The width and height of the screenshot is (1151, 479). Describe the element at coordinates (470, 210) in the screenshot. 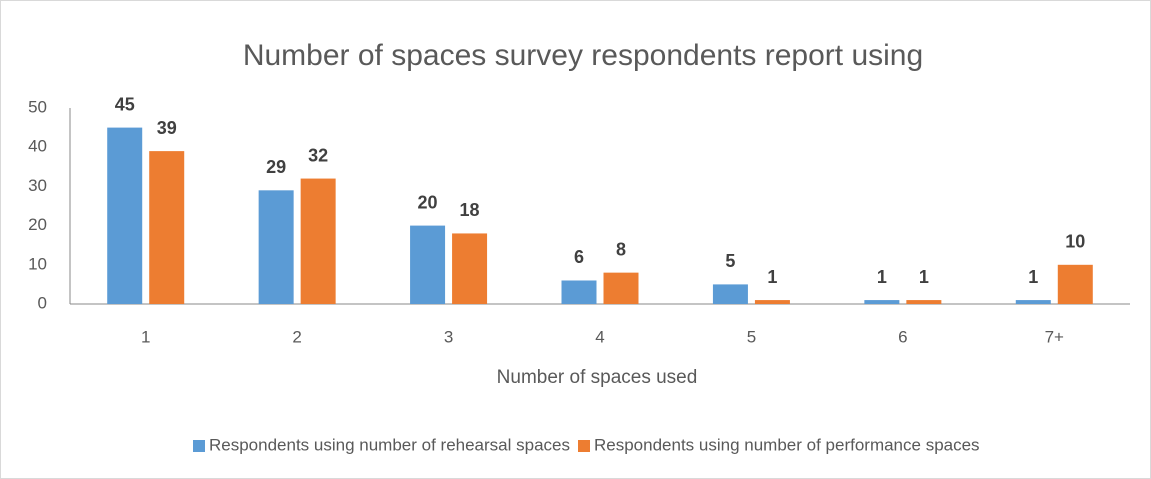

I see `data-label: 18` at that location.